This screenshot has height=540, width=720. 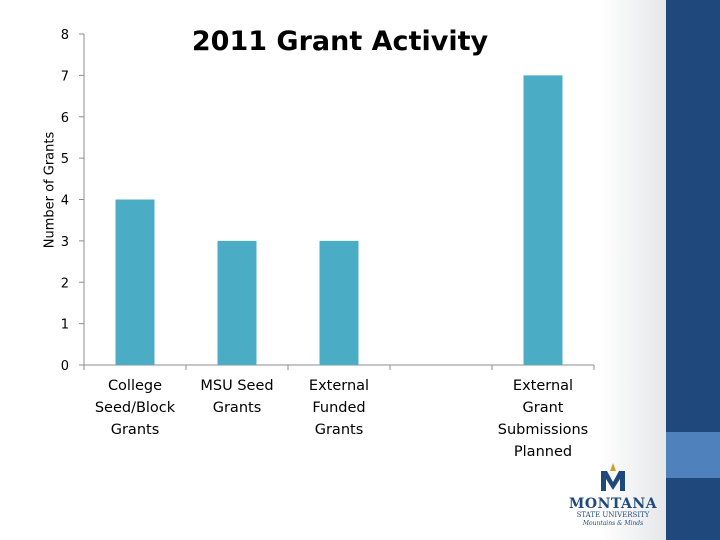 What do you see at coordinates (340, 41) in the screenshot?
I see `chart-title: 2011 Grant Activity` at bounding box center [340, 41].